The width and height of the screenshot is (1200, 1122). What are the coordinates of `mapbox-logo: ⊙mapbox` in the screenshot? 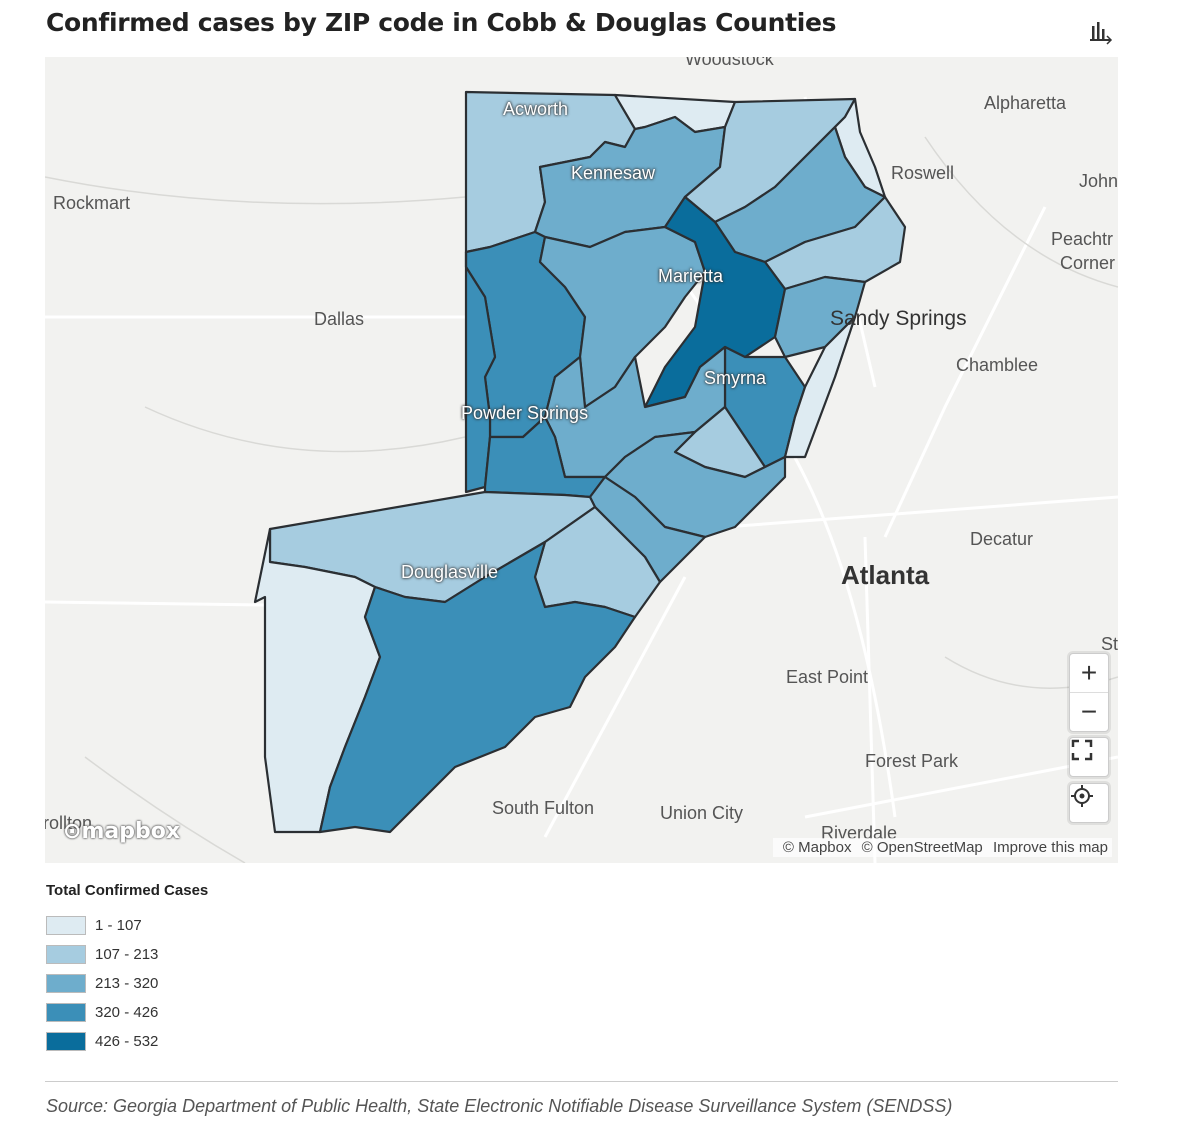 It's located at (122, 831).